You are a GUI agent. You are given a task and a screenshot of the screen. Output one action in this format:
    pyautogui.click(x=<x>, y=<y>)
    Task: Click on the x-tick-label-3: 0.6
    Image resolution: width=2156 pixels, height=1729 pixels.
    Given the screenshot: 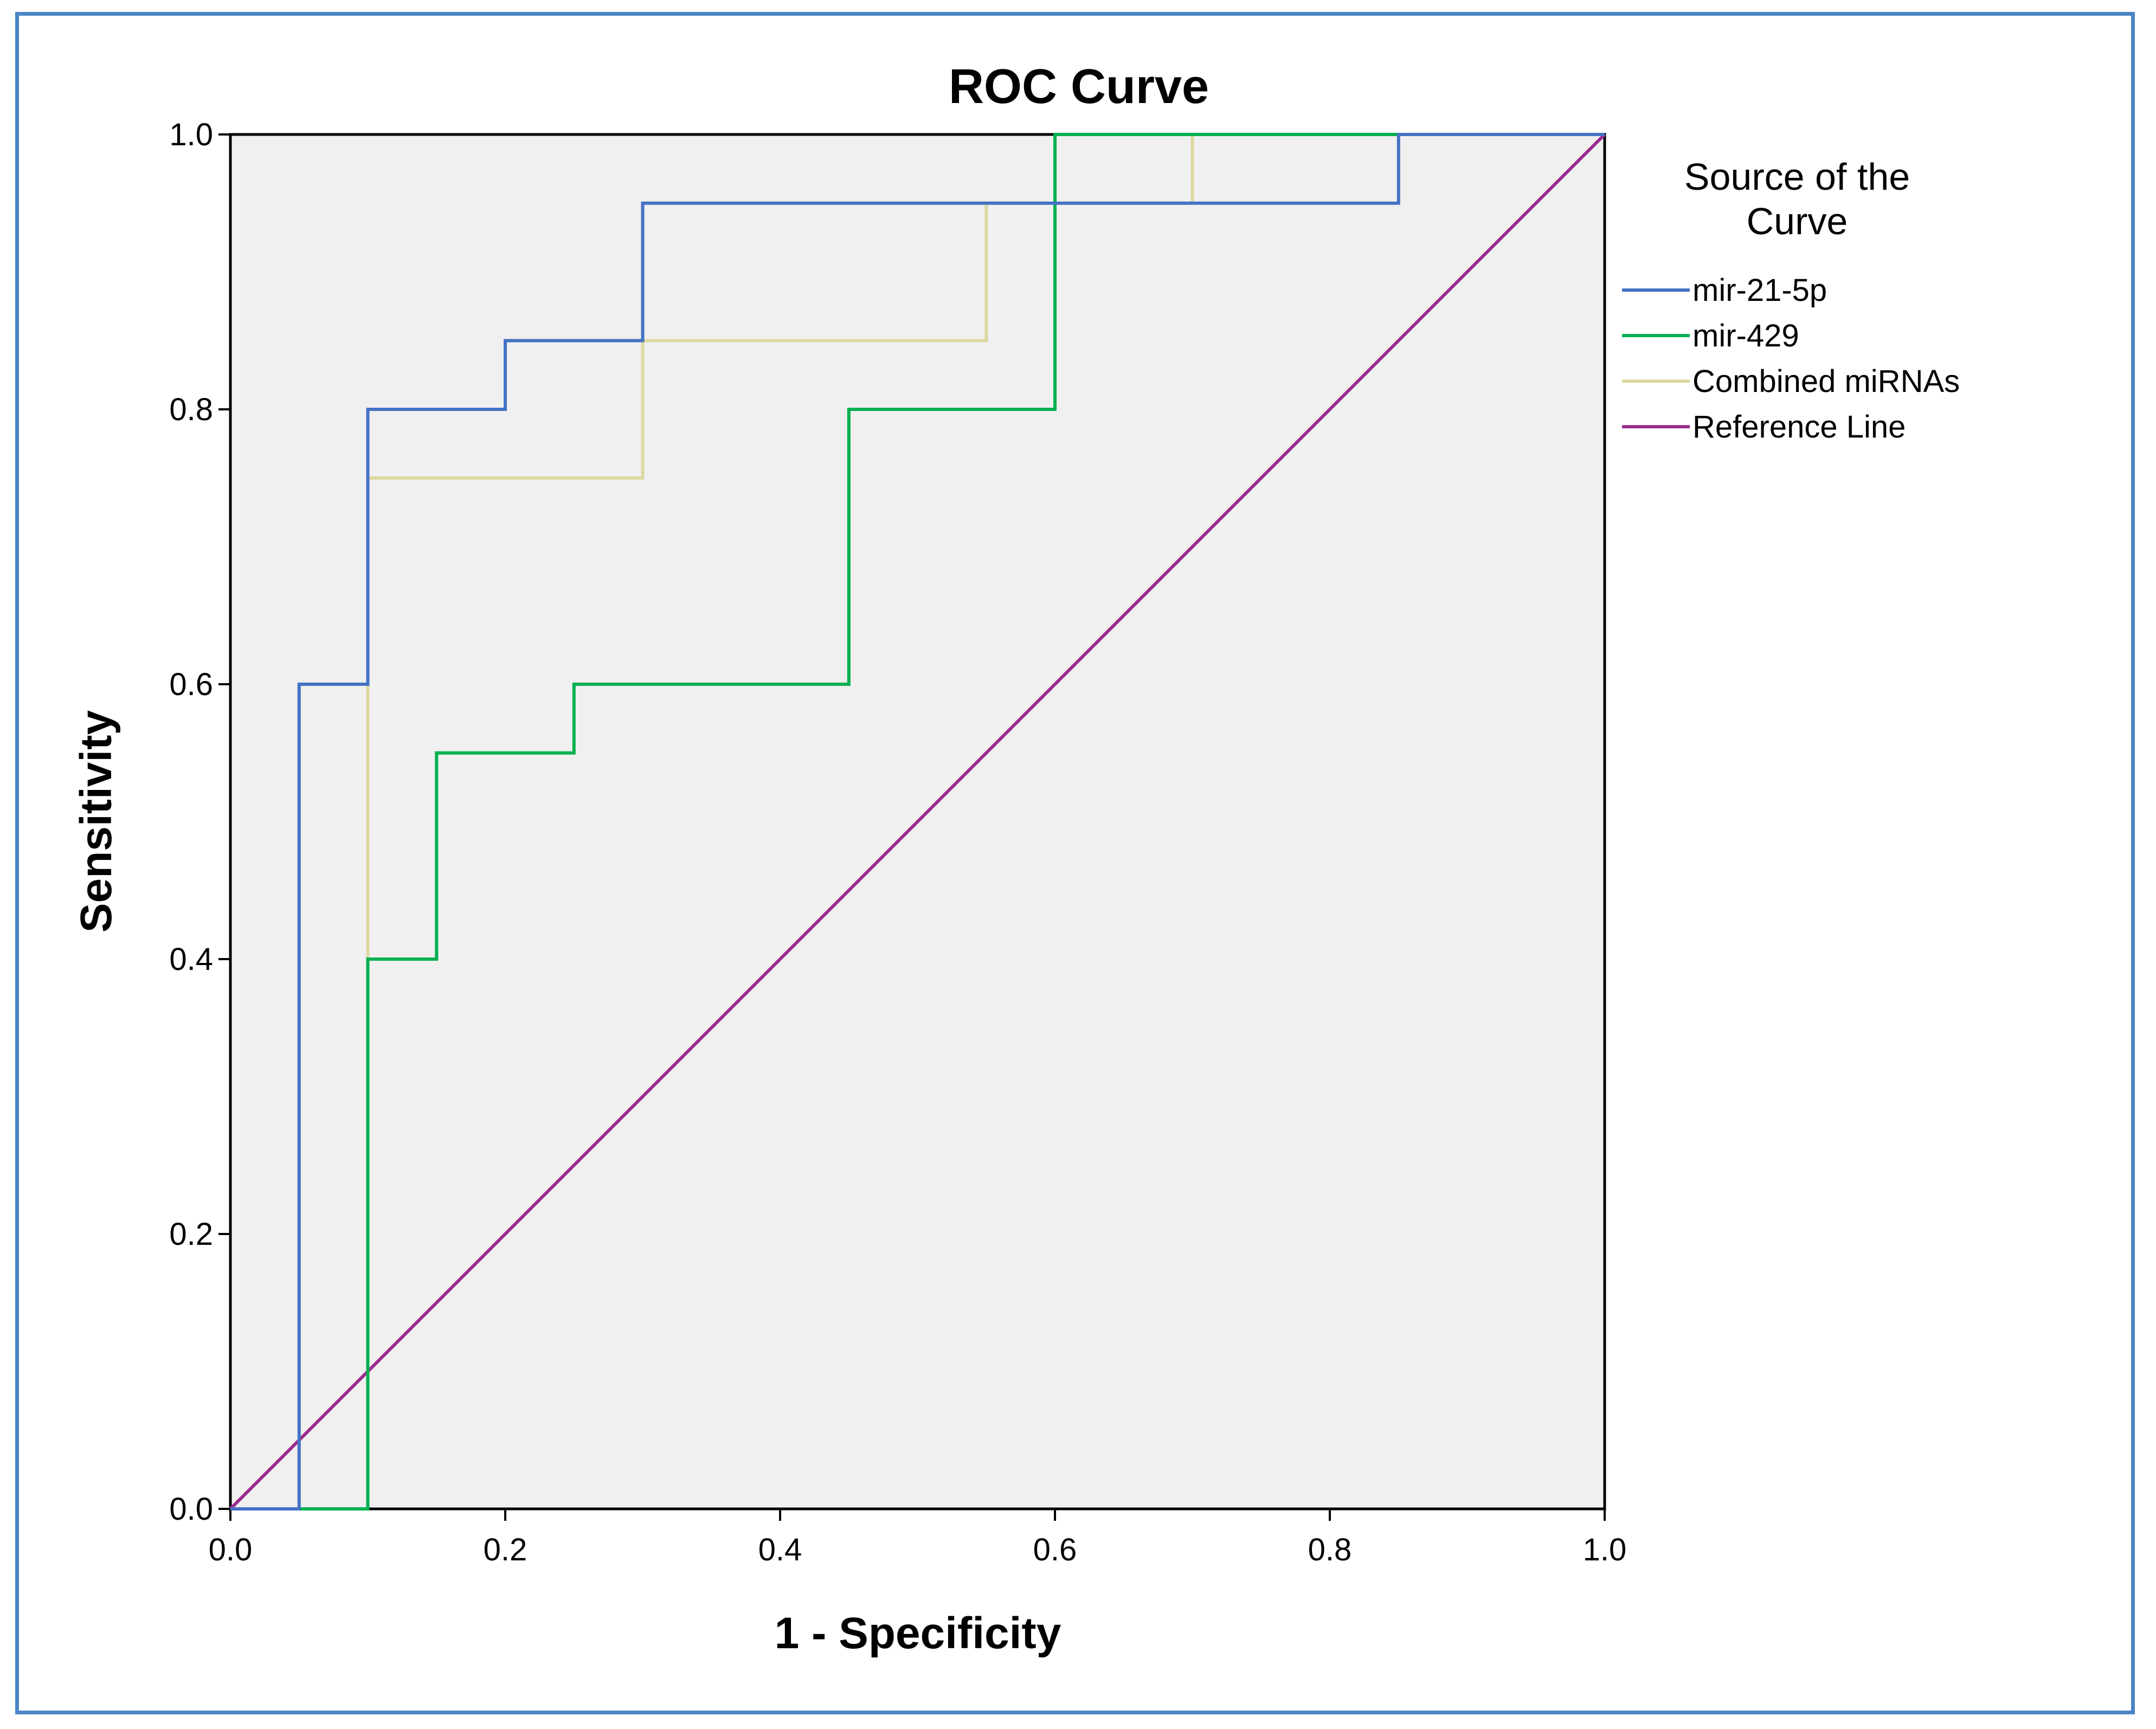 What is the action you would take?
    pyautogui.click(x=1055, y=1550)
    